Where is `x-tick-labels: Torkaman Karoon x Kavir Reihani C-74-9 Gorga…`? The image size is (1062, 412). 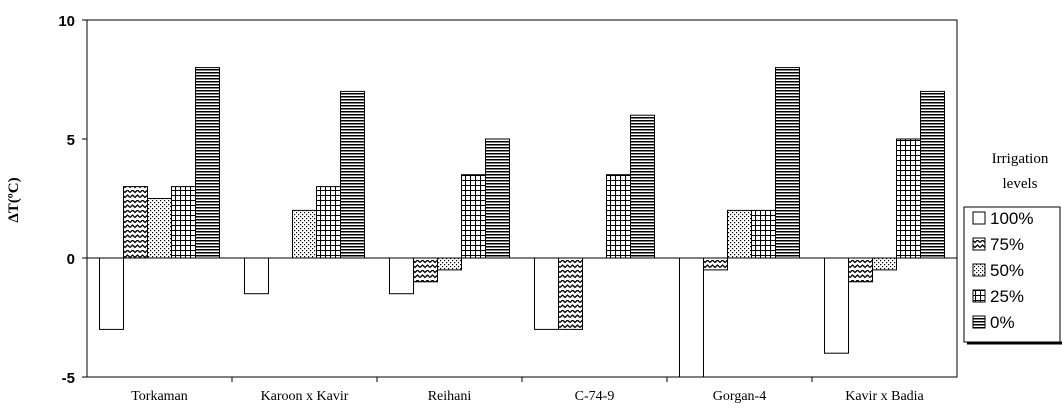
x-tick-labels: Torkaman Karoon x Kavir Reihani C-74-9 Gorga… is located at coordinates (527, 396).